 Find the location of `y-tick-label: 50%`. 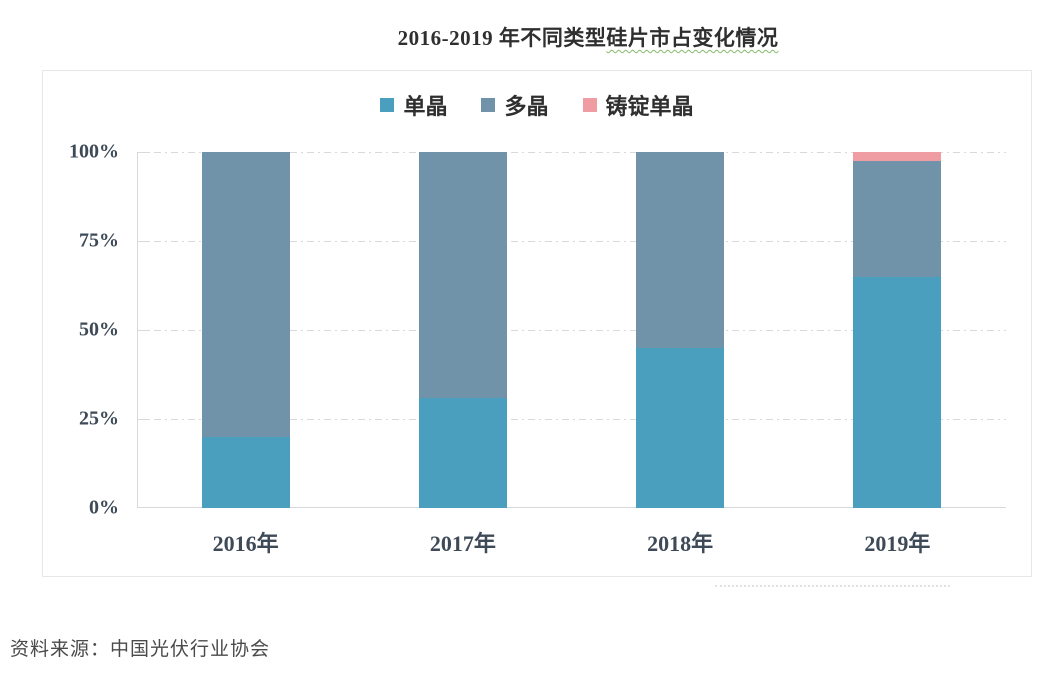

y-tick-label: 50% is located at coordinates (99, 329).